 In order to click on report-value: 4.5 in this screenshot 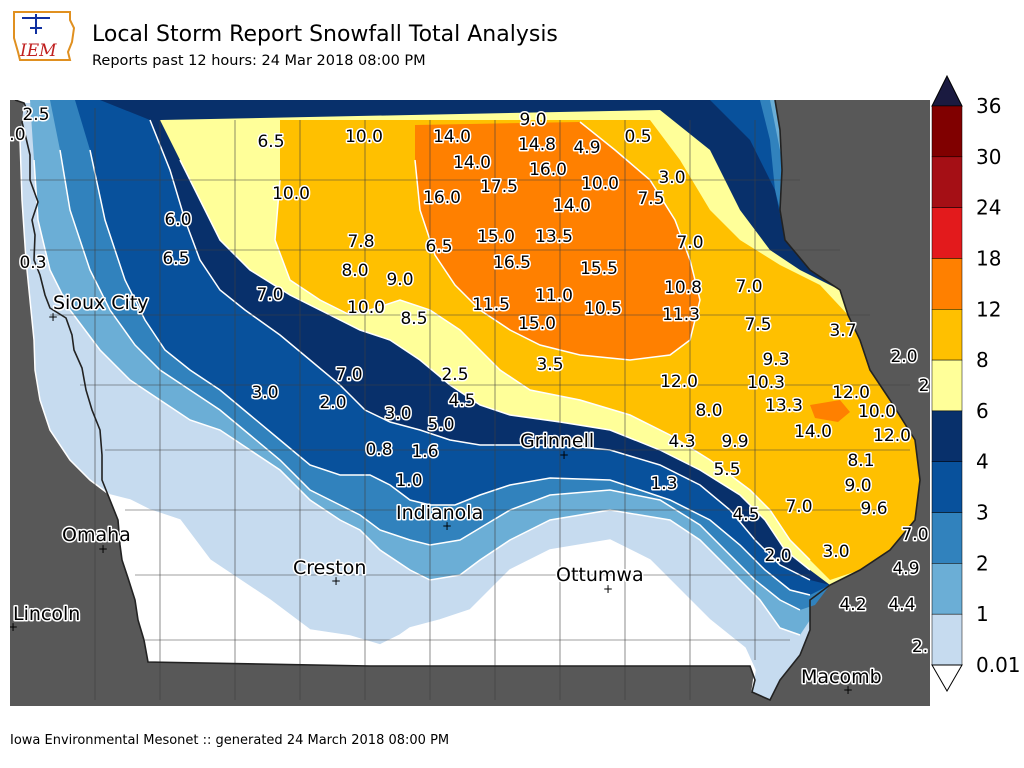, I will do `click(461, 401)`.